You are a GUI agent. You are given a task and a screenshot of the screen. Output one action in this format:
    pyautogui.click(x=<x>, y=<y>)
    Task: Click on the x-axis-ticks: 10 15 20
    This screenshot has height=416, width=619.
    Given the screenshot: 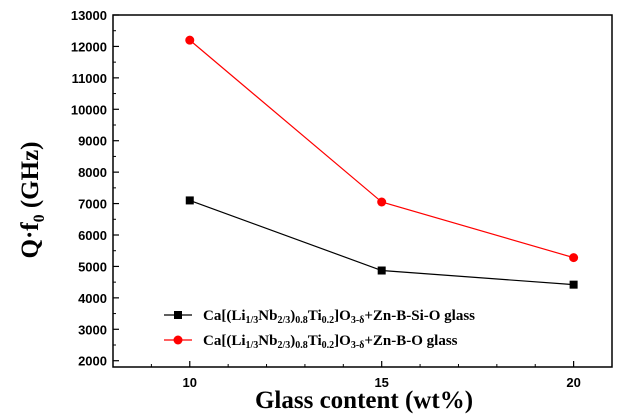 What is the action you would take?
    pyautogui.click(x=362, y=375)
    